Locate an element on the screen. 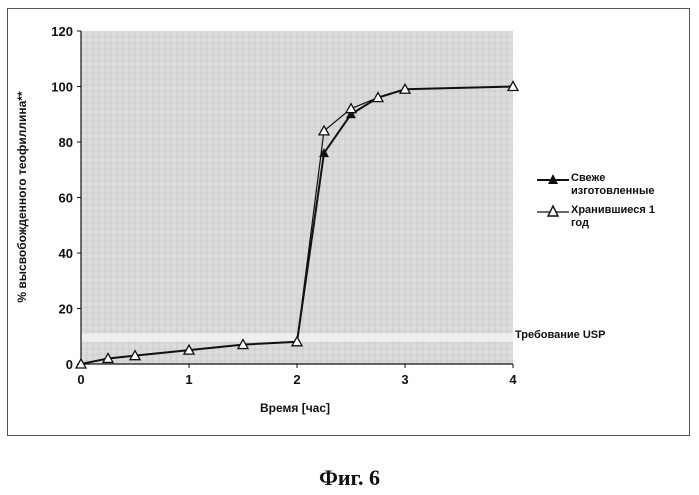  legend: Свеже изготовленные Хранившиеся 1 год is located at coordinates (595, 204).